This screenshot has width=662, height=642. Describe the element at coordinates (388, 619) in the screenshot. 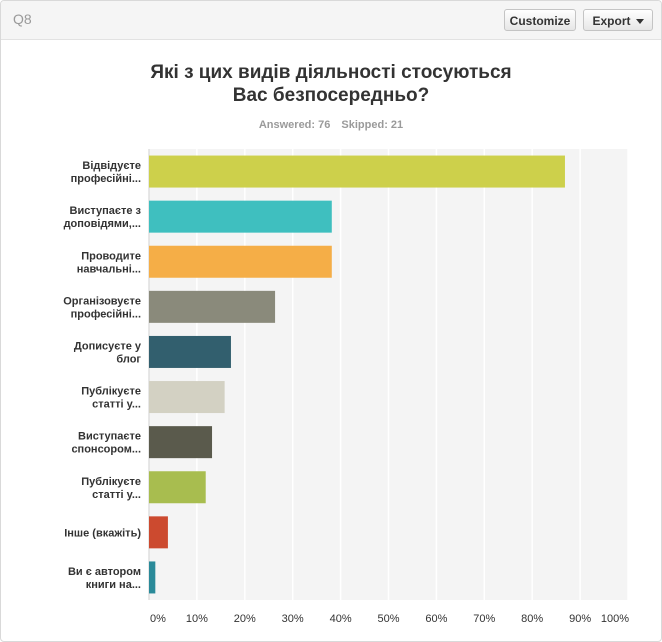

I see `x-tick-label: 50%` at that location.